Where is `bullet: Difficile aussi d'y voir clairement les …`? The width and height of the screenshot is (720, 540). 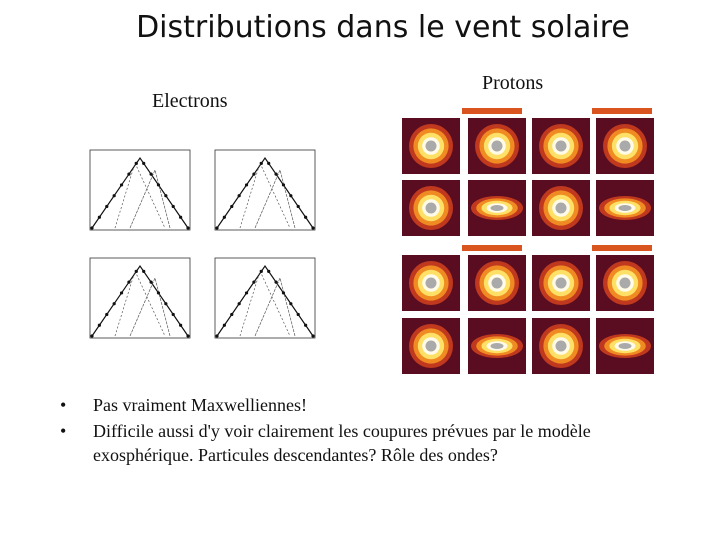 bullet: Difficile aussi d'y voir clairement les … is located at coordinates (360, 443).